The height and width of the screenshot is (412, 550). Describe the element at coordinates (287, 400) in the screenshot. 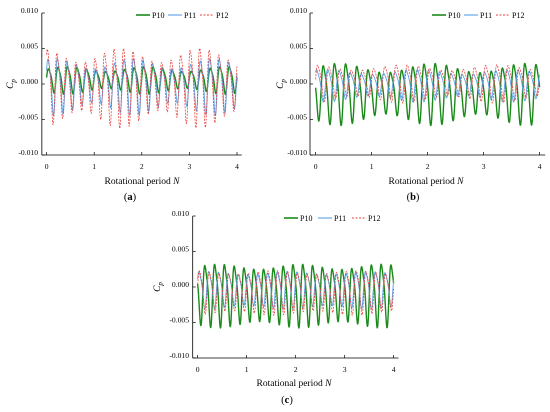

I see `panel-label: (c)` at that location.